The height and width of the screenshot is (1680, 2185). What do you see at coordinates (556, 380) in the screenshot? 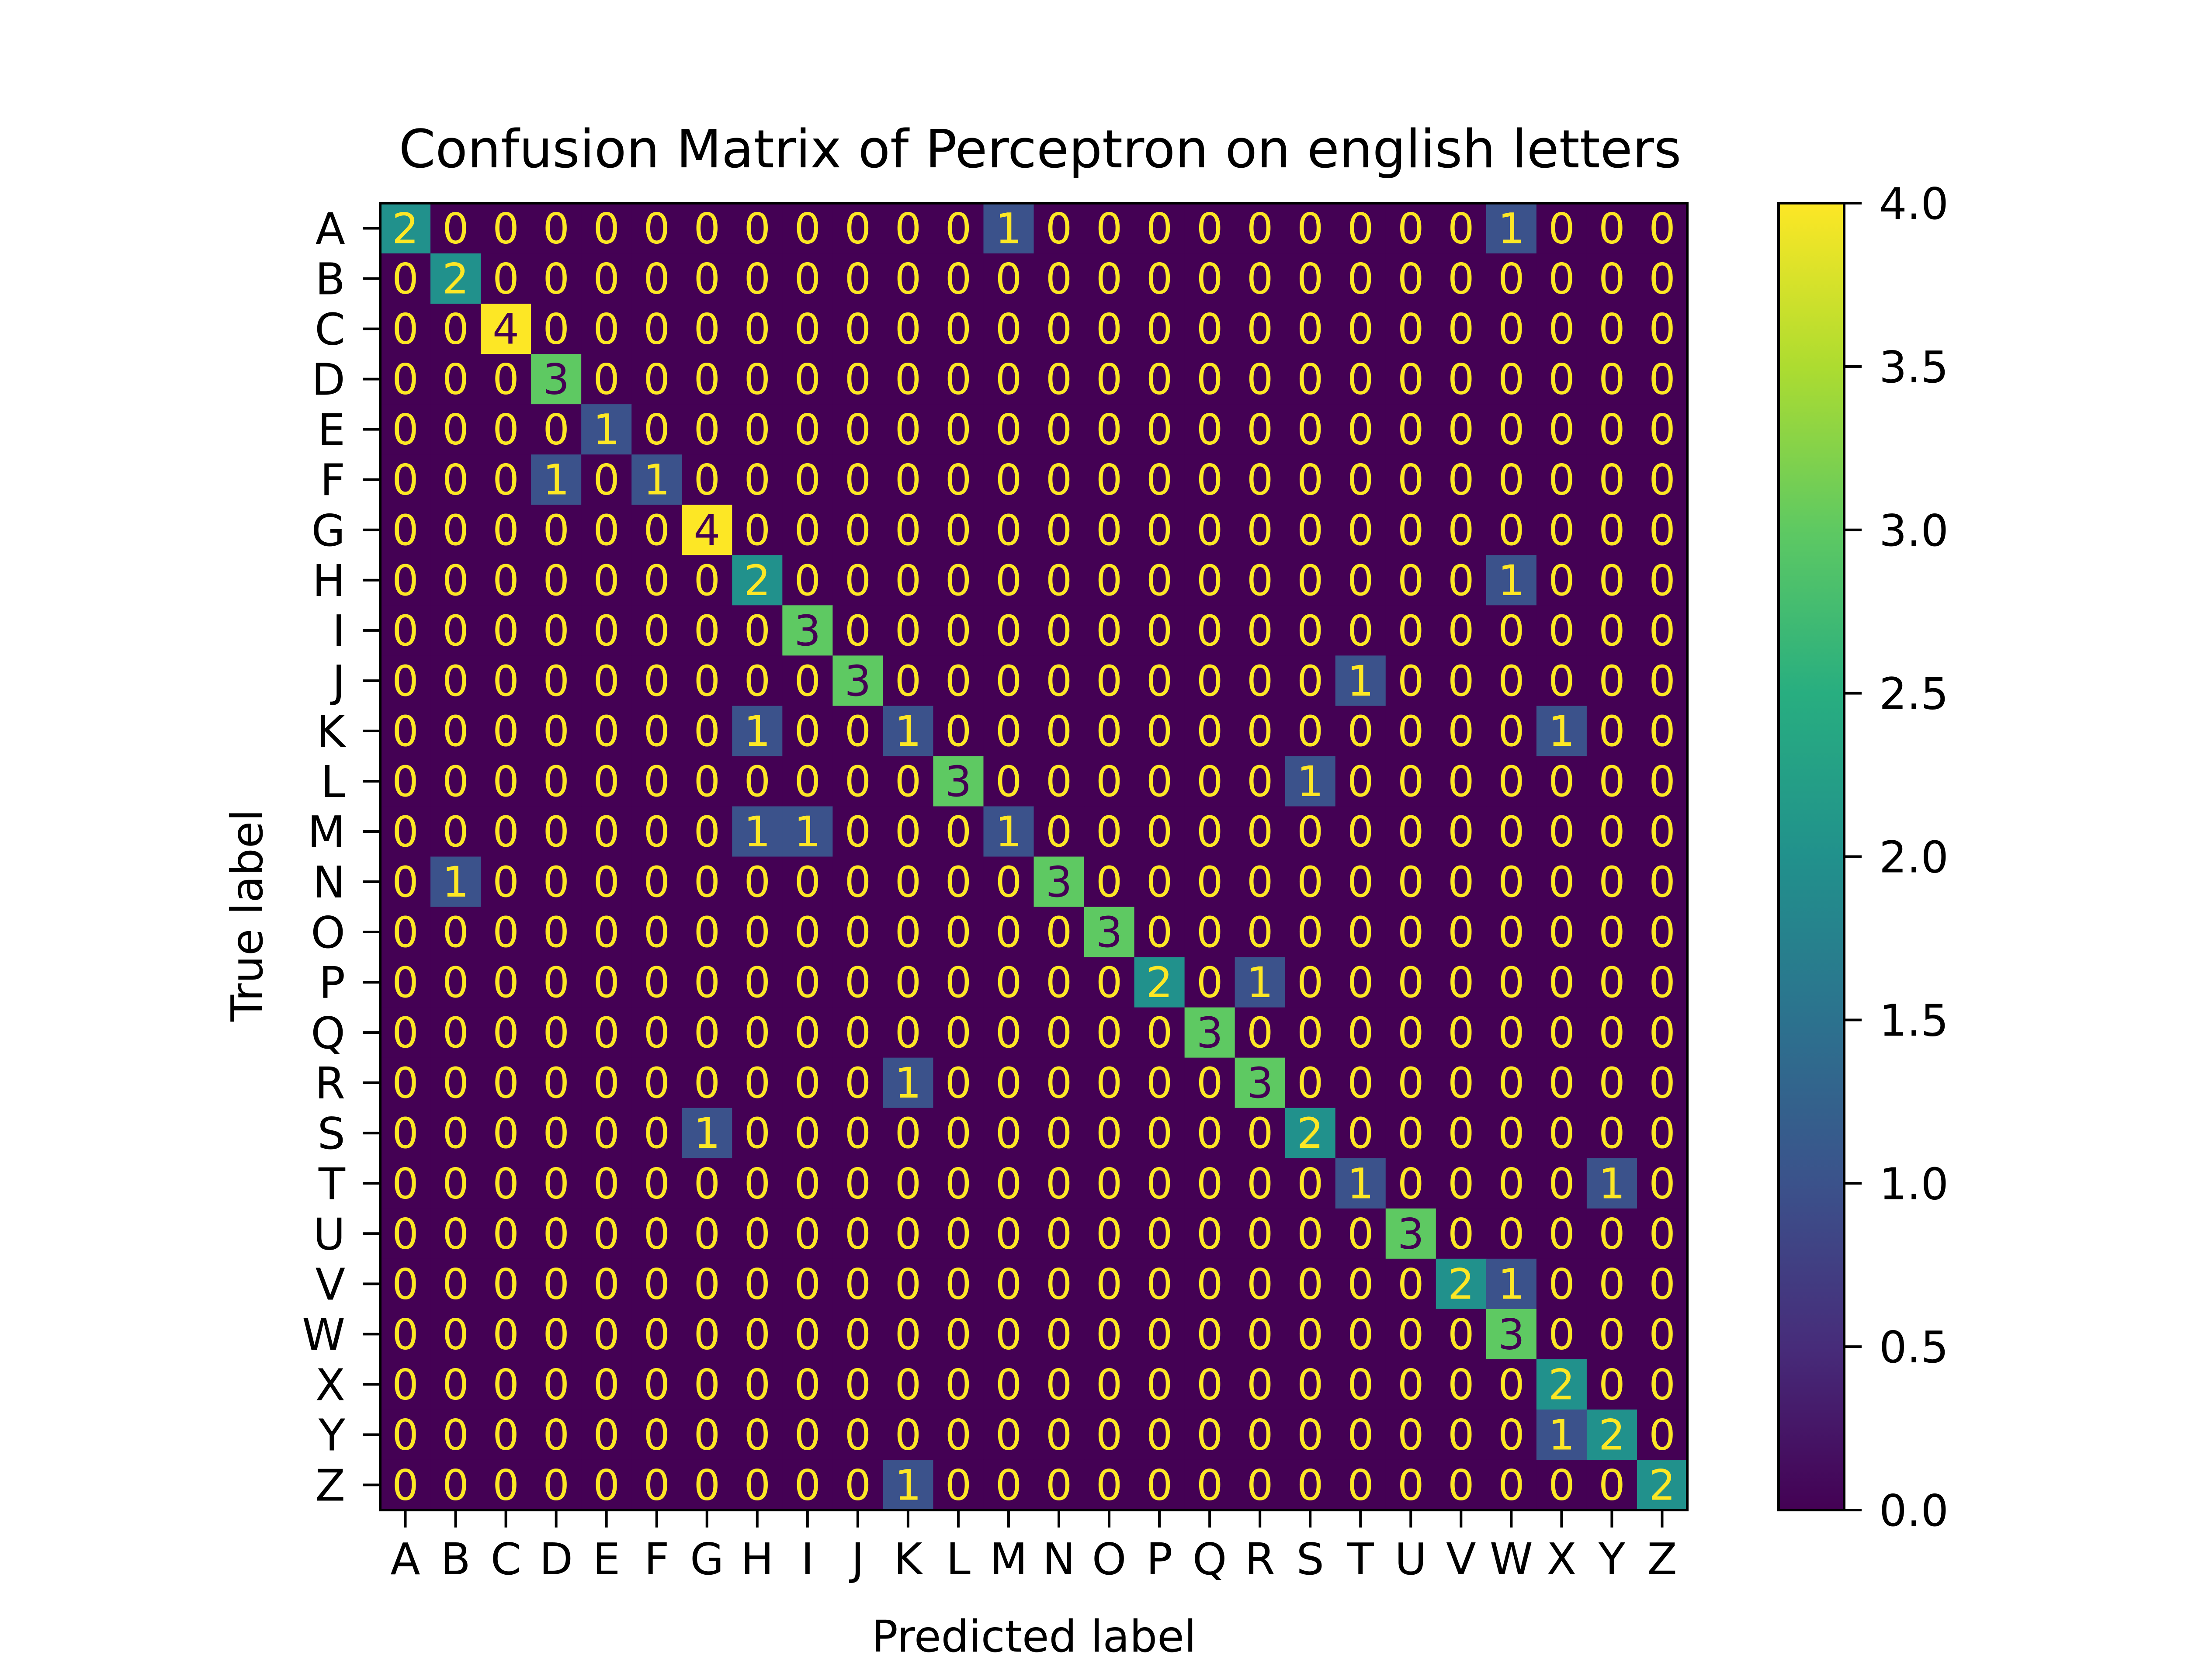
I see `cell-value: 3` at bounding box center [556, 380].